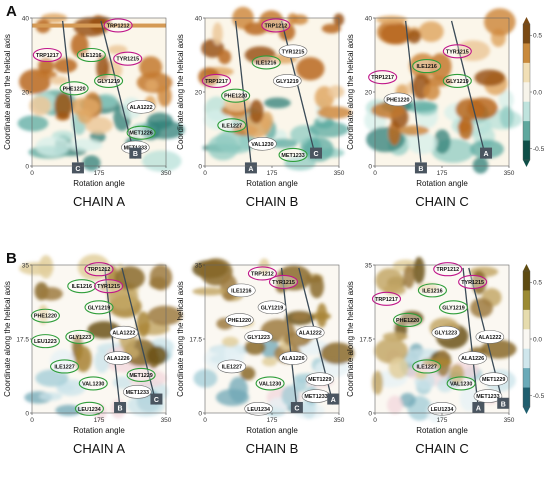  I want to click on y-tick-label: 35, so click(26, 265).